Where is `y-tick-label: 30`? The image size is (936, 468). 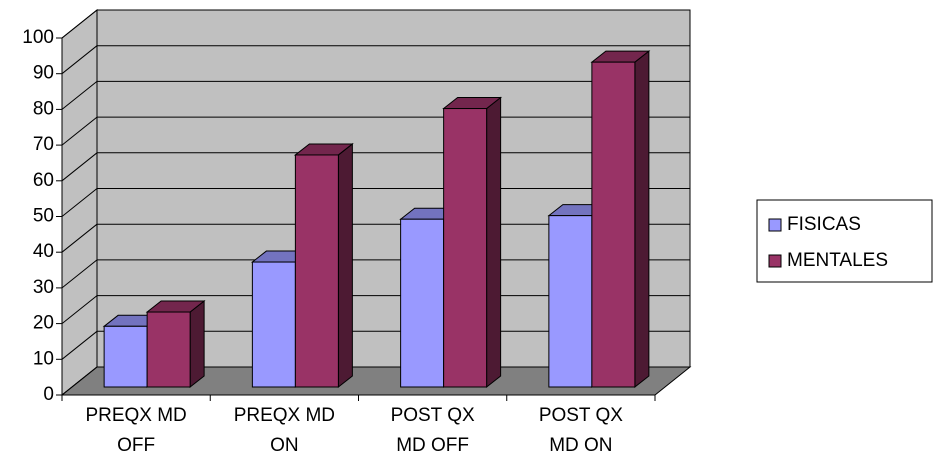
y-tick-label: 30 is located at coordinates (43, 287).